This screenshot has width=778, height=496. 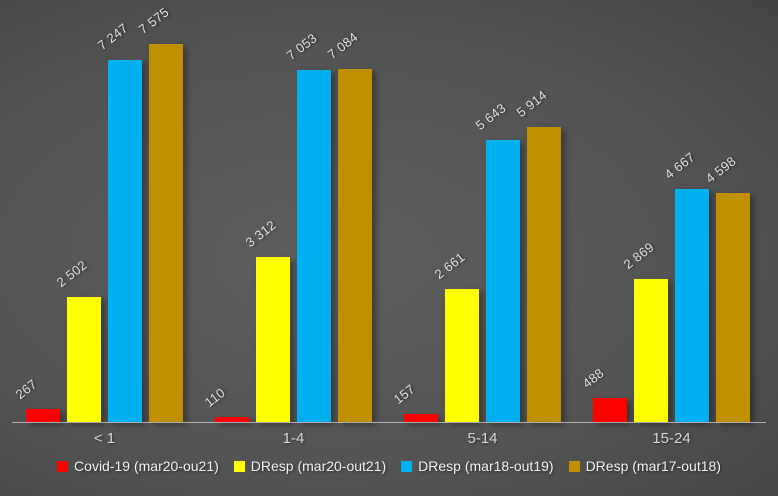 What do you see at coordinates (260, 233) in the screenshot?
I see `bar-value-label: 3 312` at bounding box center [260, 233].